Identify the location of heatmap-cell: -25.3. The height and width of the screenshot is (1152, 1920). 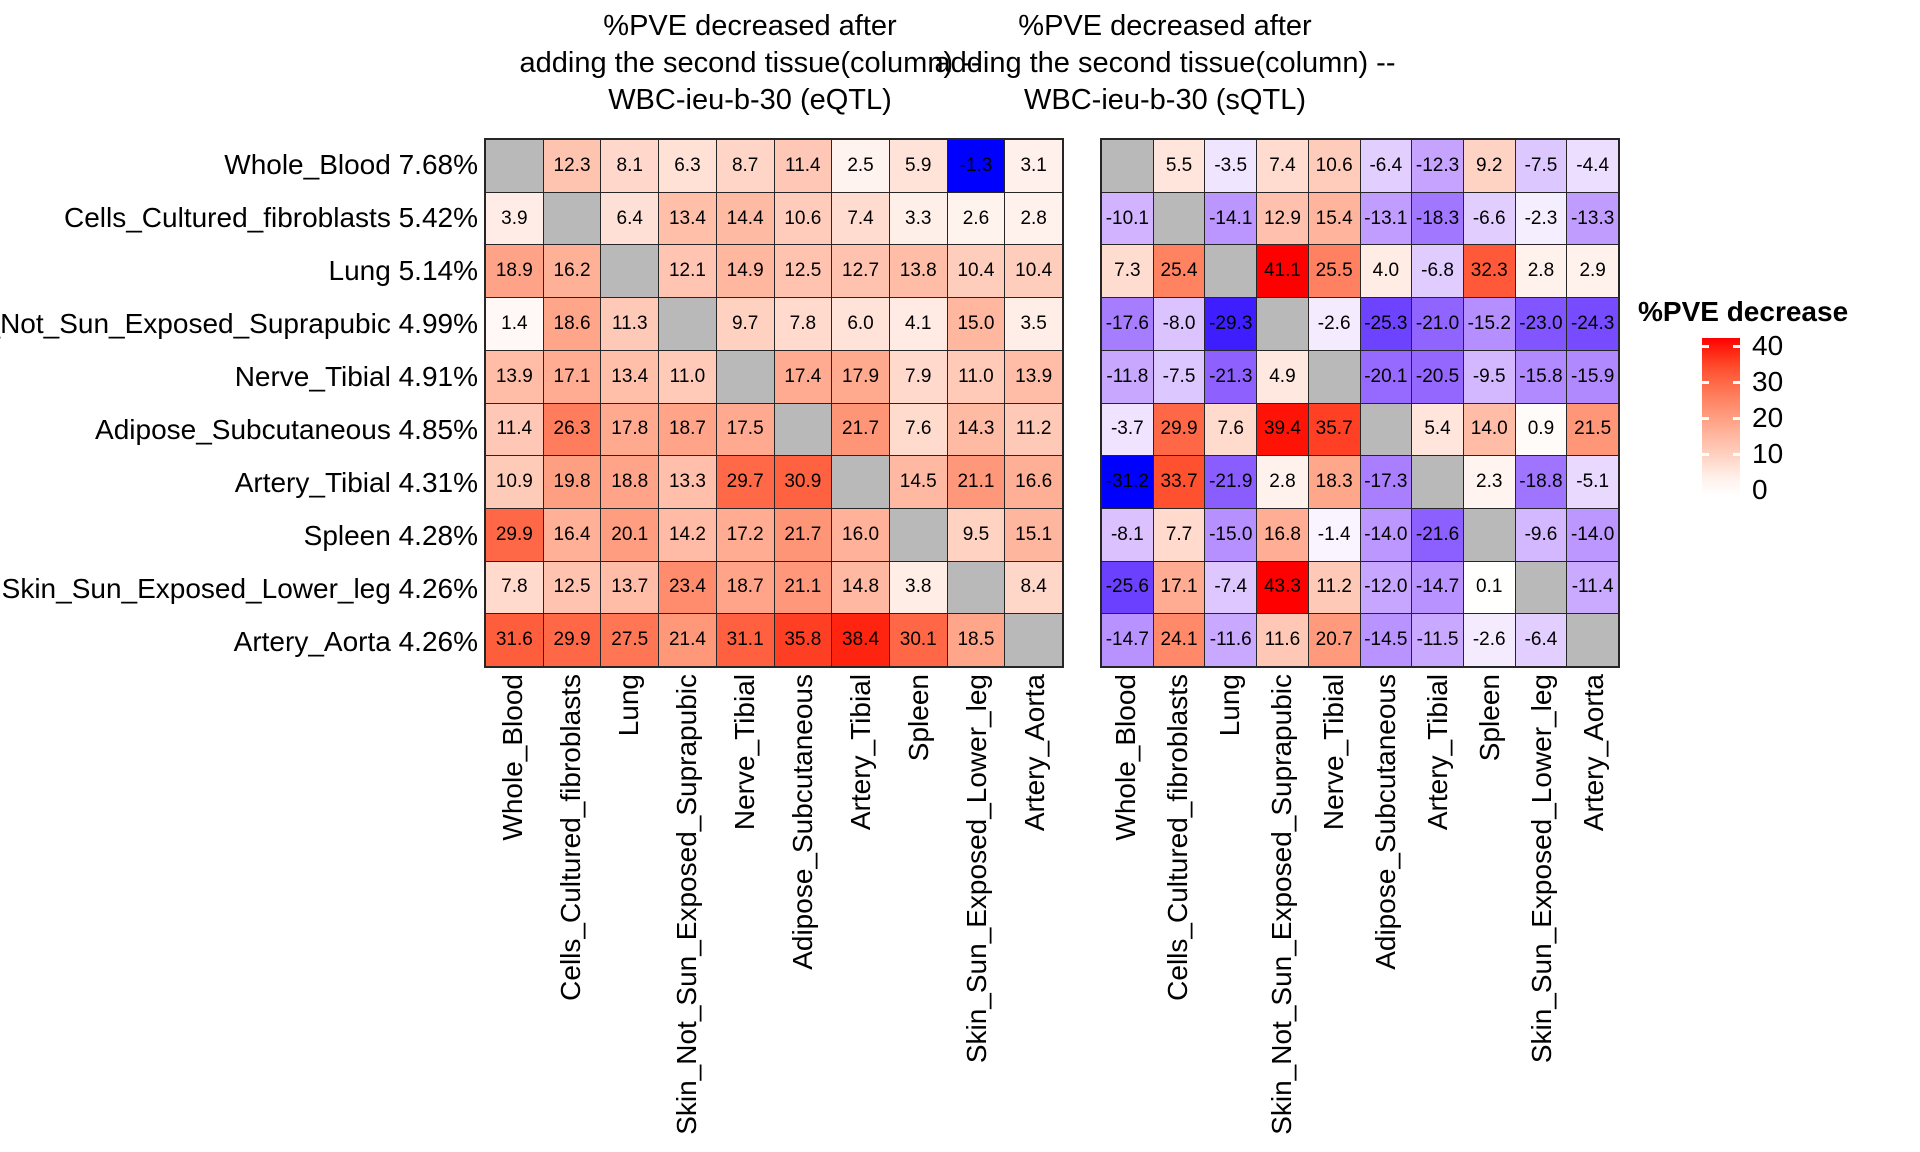
(1386, 324).